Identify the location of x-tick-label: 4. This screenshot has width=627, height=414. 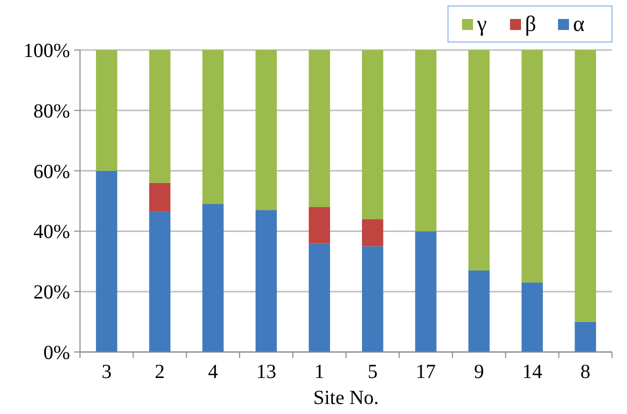
(213, 372).